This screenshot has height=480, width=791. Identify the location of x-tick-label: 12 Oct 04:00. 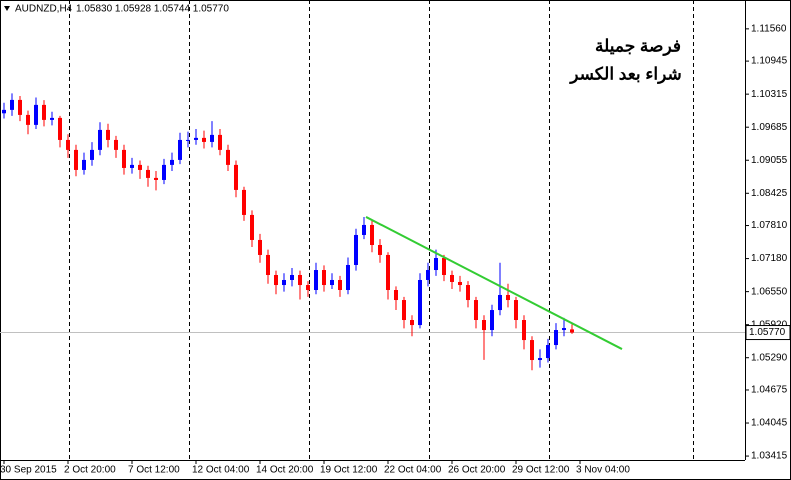
(221, 470).